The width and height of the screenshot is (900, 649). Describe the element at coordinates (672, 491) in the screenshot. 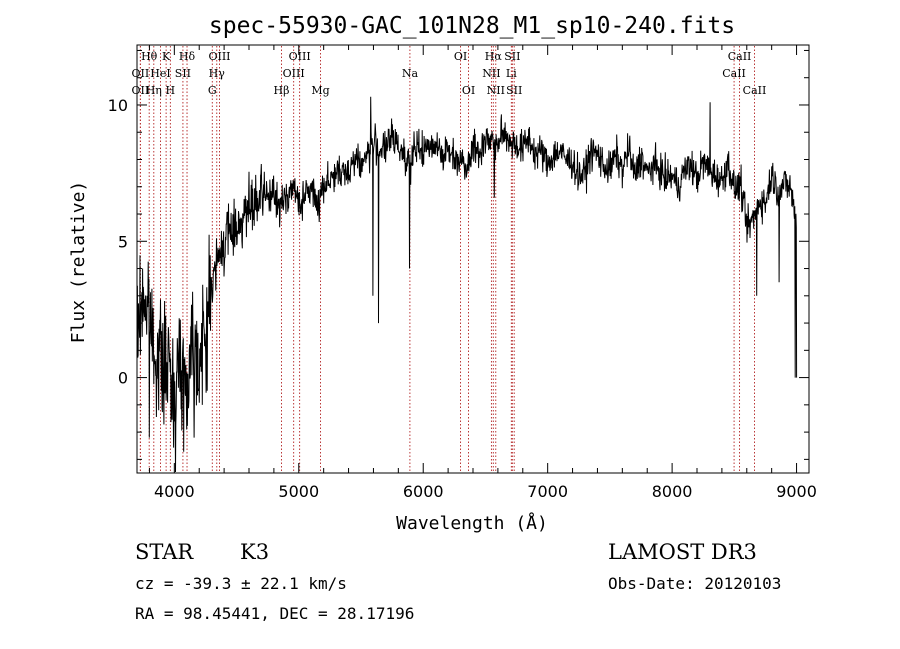

I see `x-tick-label: 8000` at that location.